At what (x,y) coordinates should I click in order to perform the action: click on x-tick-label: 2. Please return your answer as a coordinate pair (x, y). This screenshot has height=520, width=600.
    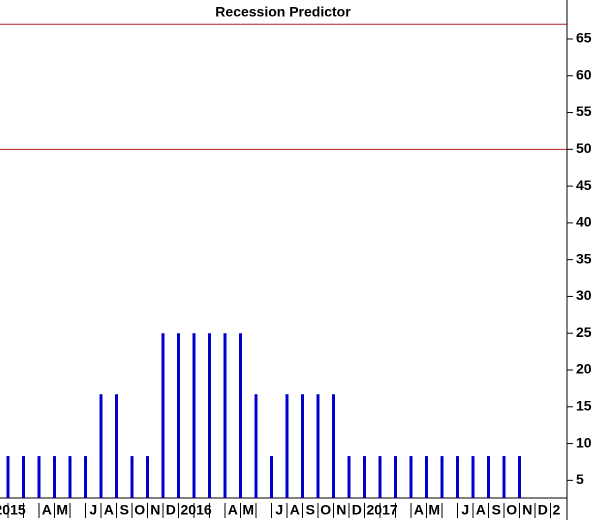
    Looking at the image, I should click on (557, 510).